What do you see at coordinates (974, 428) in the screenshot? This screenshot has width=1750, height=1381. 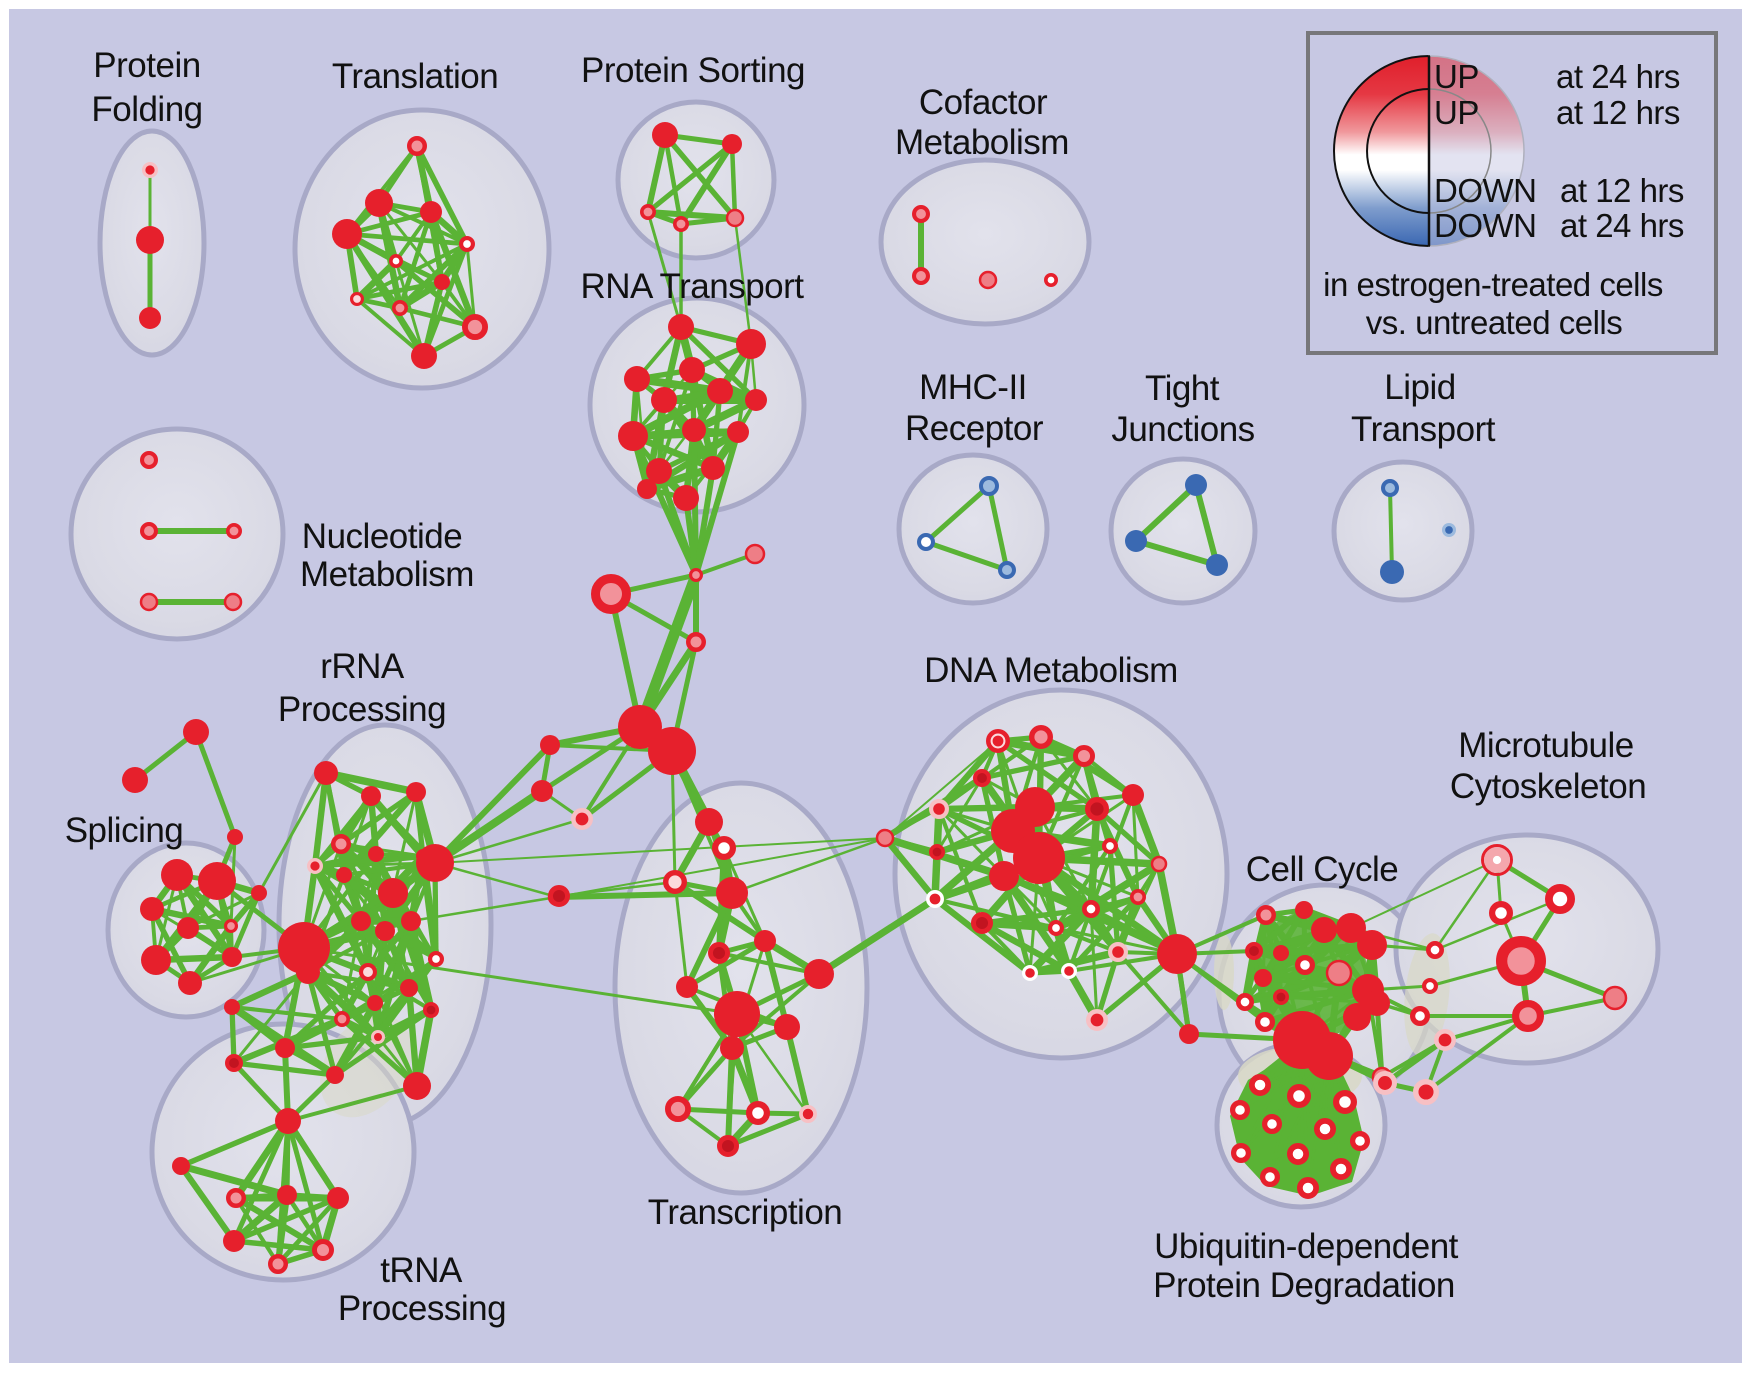 I see `svg-text: Receptor` at bounding box center [974, 428].